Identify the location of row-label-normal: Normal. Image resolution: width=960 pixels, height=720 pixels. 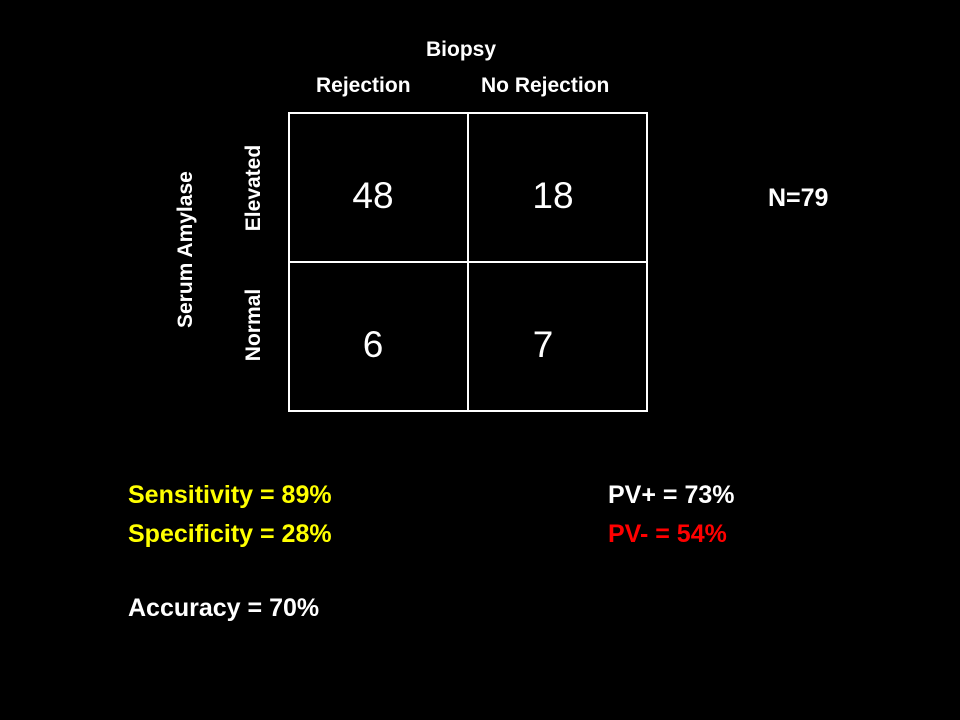
(253, 325).